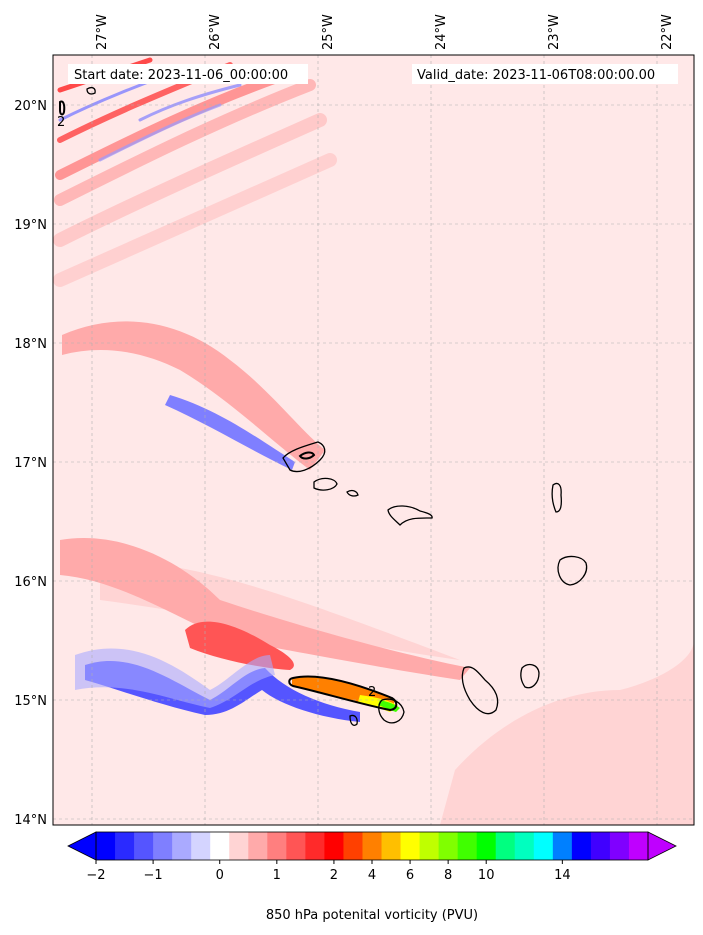 Image resolution: width=703 pixels, height=935 pixels. I want to click on header-valid: Valid_date: 2023-11-06T08:00:00.00, so click(536, 75).